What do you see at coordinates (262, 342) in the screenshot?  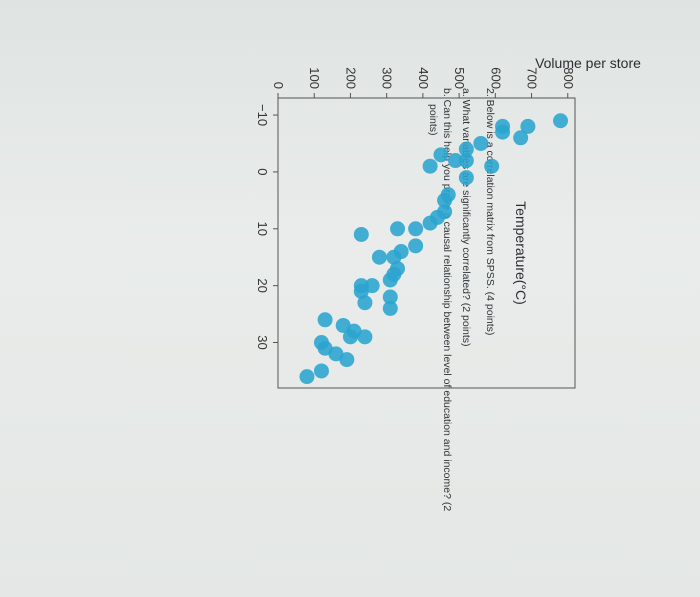 I see `x-tick-label: 30` at bounding box center [262, 342].